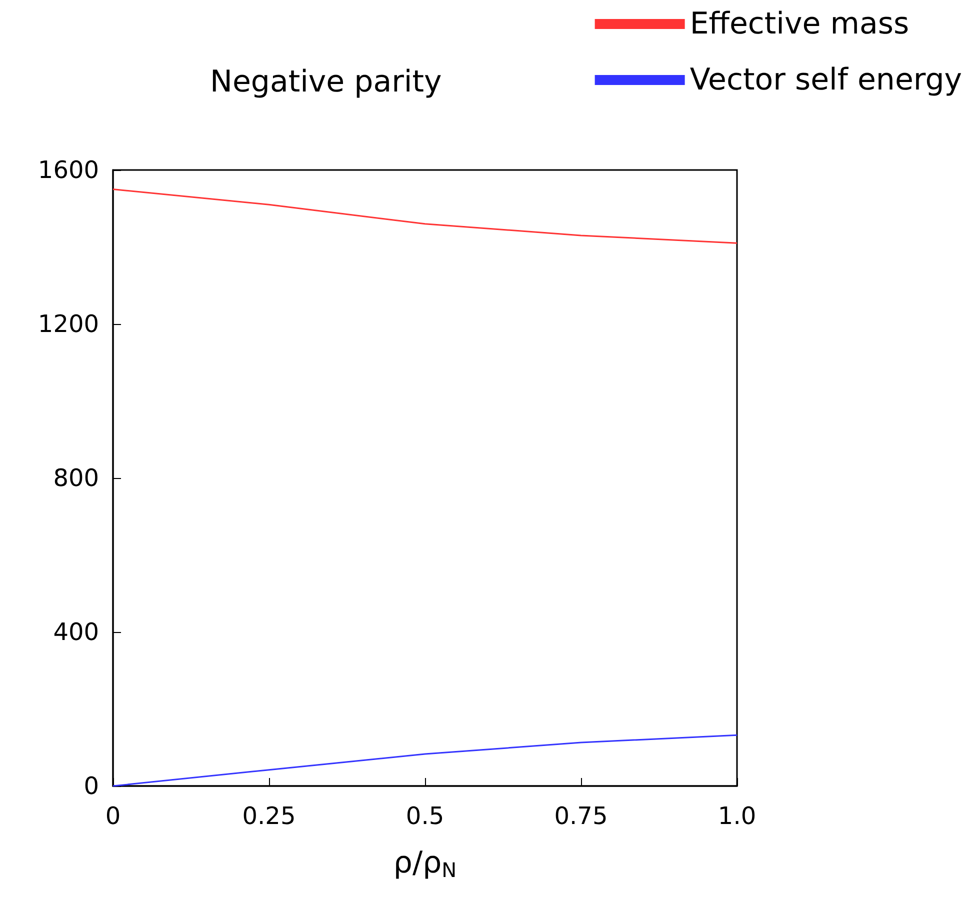  What do you see at coordinates (425, 216) in the screenshot?
I see `line-series` at bounding box center [425, 216].